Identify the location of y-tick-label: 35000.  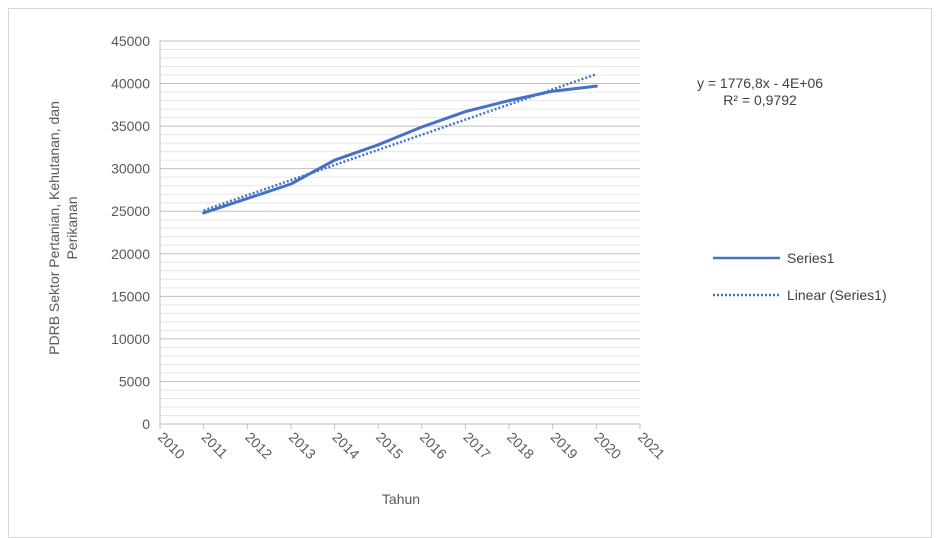
(130, 126).